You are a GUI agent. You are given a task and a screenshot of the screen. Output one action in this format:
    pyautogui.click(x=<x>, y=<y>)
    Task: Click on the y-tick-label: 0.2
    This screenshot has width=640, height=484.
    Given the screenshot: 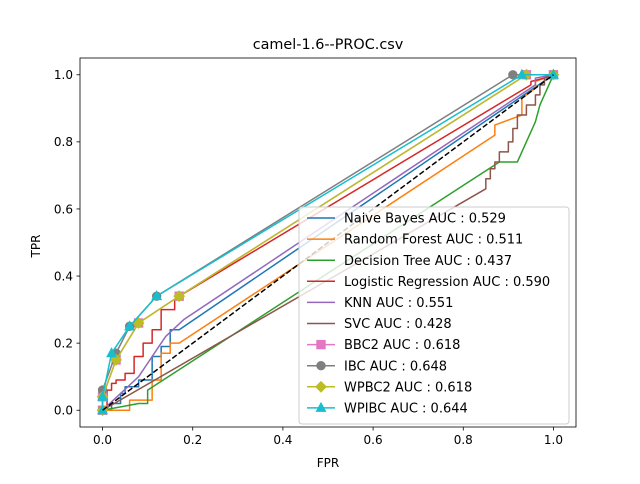 What is the action you would take?
    pyautogui.click(x=63, y=343)
    